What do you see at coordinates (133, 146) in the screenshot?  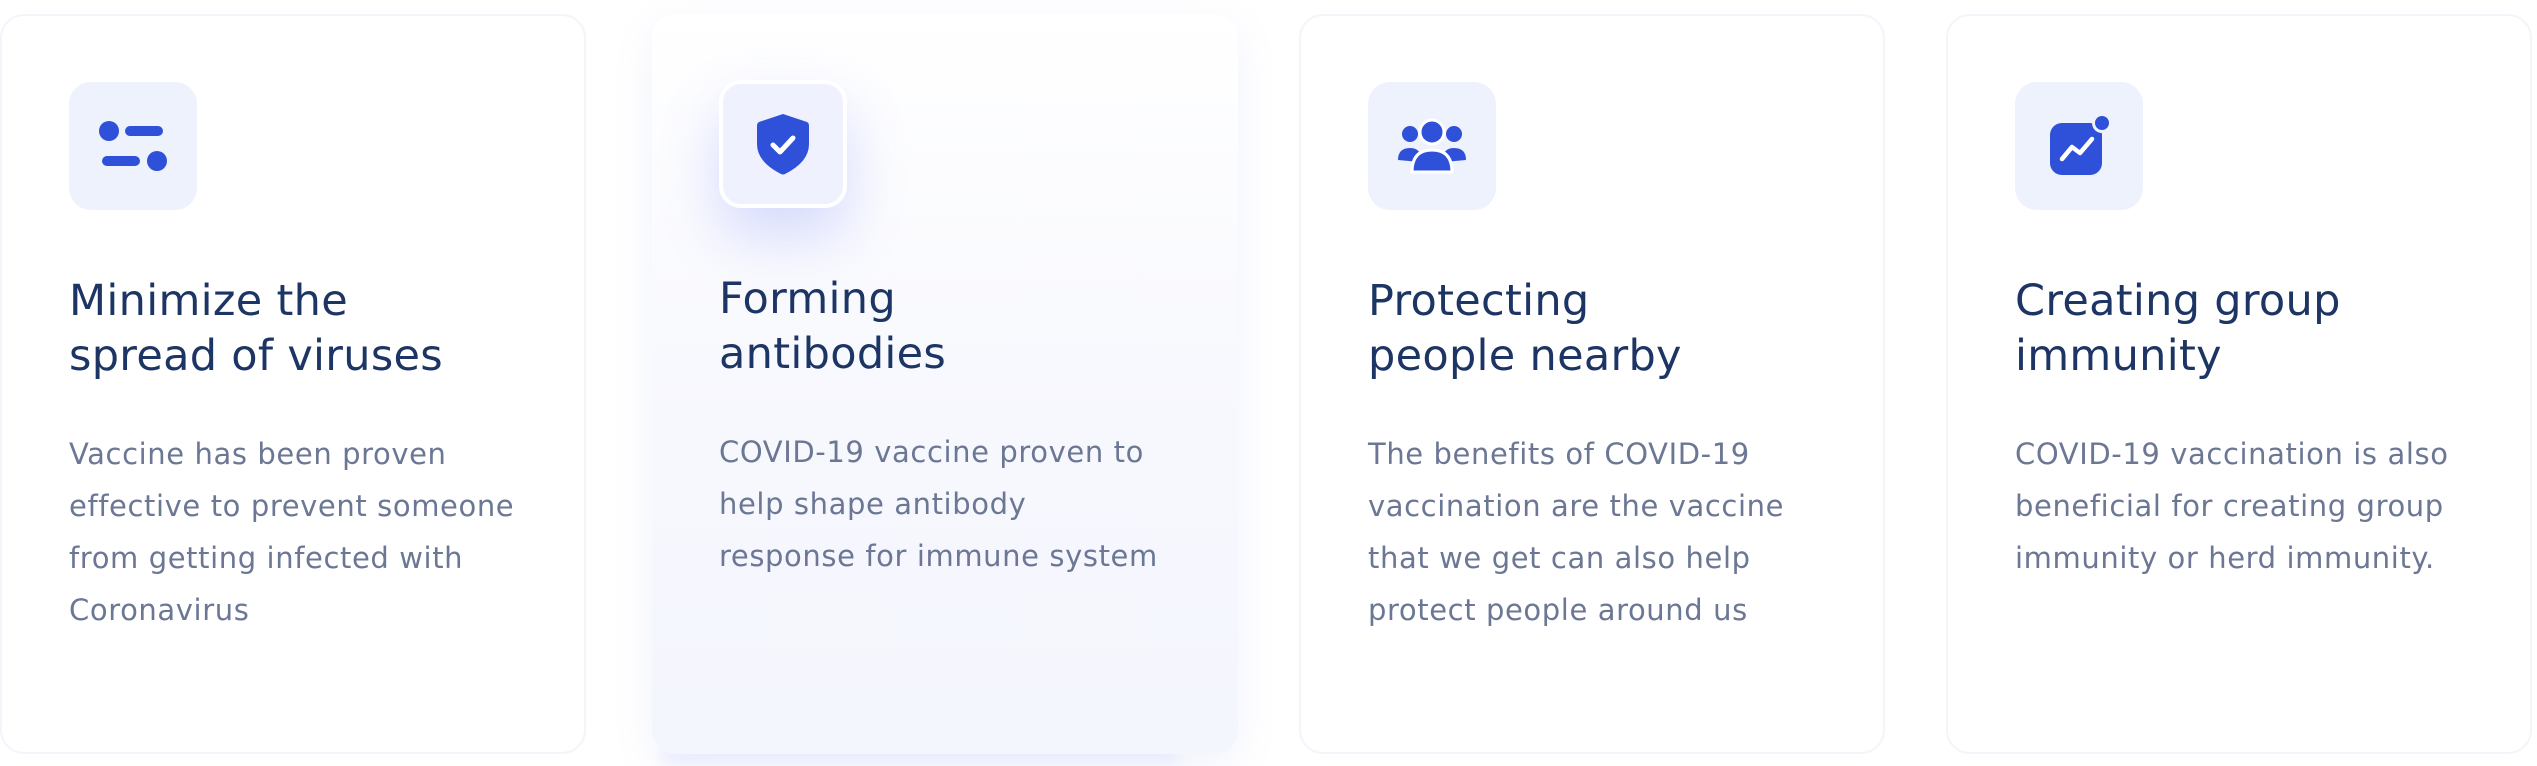 I see `settings-sliders-icon` at bounding box center [133, 146].